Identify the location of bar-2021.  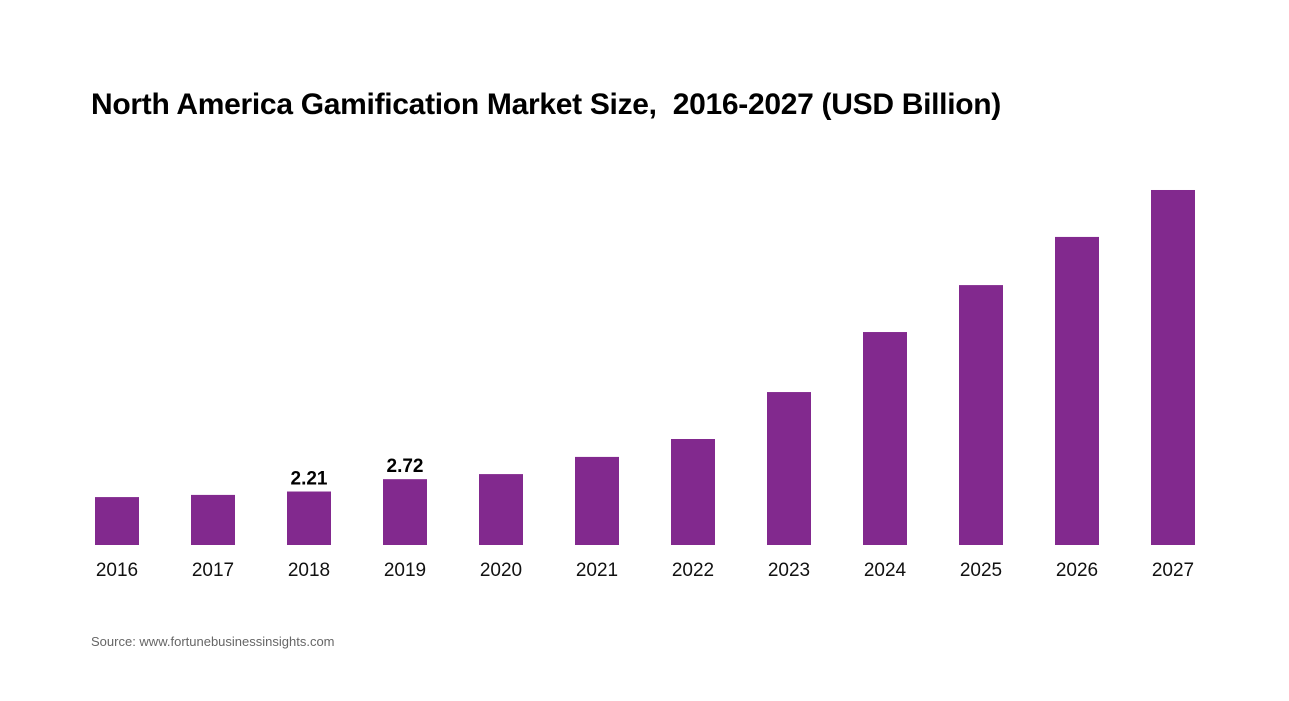
(597, 500).